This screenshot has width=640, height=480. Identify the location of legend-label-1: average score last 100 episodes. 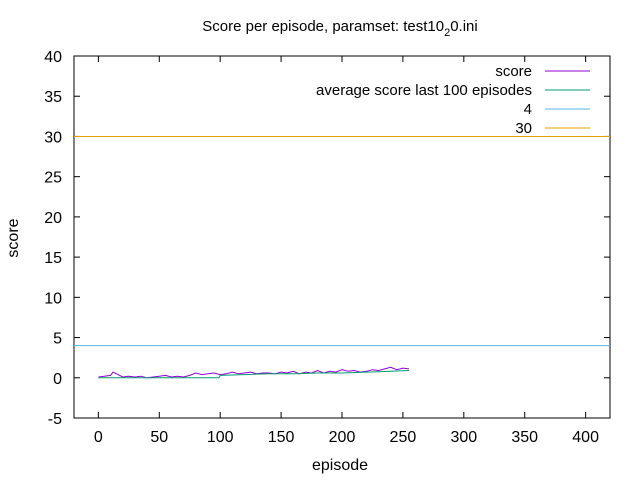
(424, 90).